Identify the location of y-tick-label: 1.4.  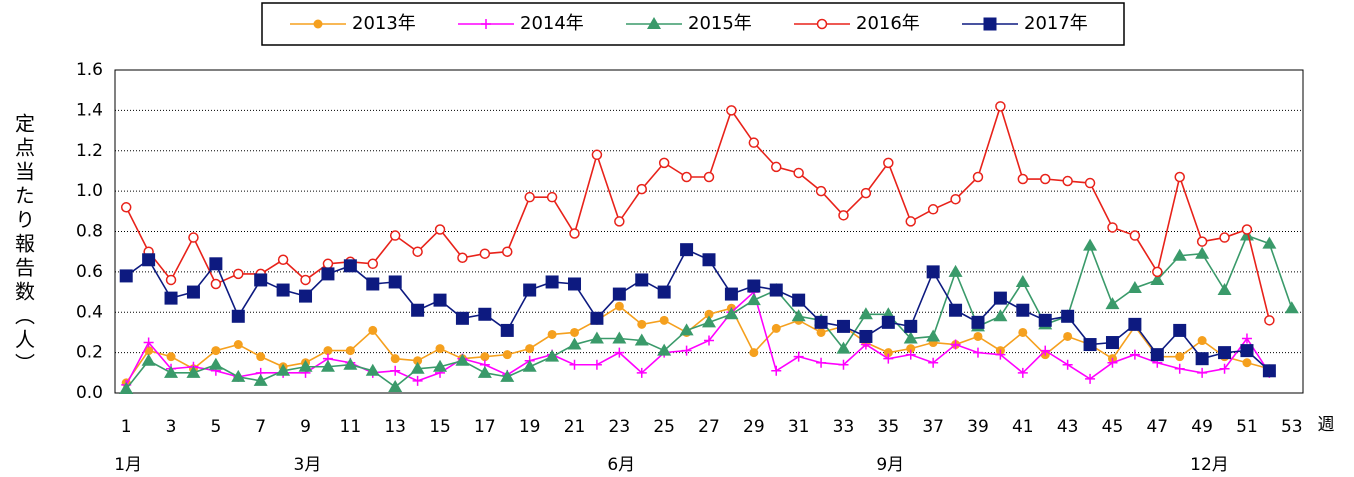
(89, 110).